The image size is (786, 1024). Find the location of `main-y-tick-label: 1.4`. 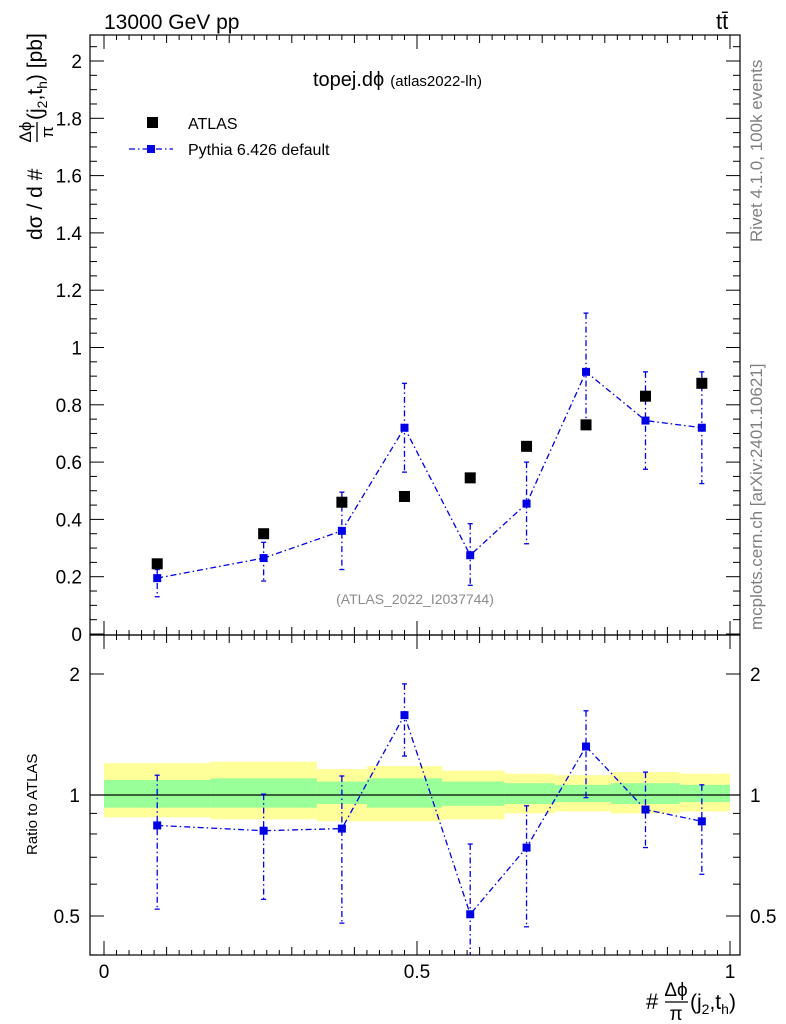

main-y-tick-label: 1.4 is located at coordinates (69, 234).